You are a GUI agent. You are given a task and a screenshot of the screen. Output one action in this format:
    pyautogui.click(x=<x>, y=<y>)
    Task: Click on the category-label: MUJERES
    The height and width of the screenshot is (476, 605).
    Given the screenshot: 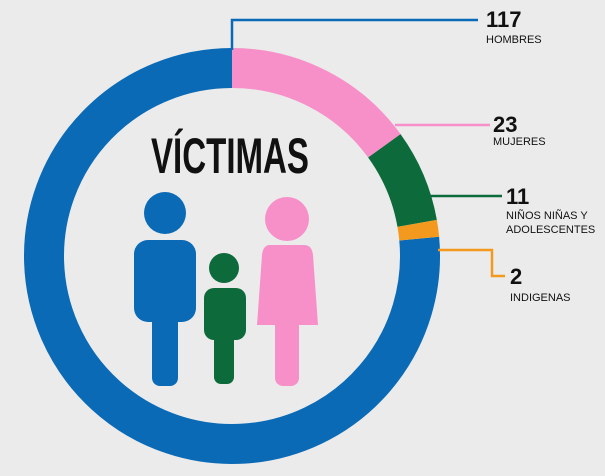 What is the action you would take?
    pyautogui.click(x=519, y=142)
    